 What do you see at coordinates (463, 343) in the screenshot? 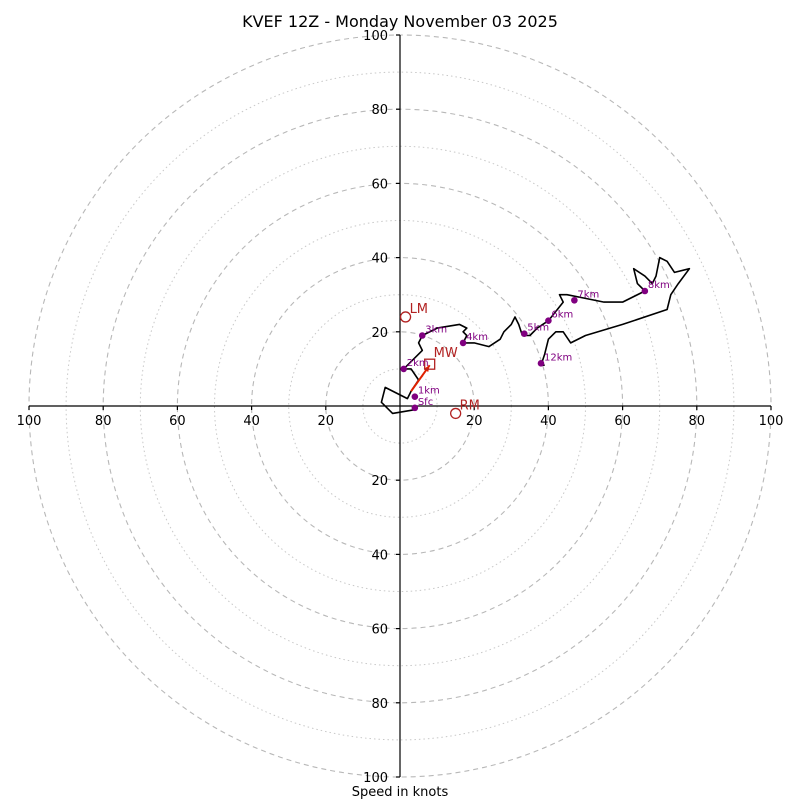
I see `height-4km-dot` at bounding box center [463, 343].